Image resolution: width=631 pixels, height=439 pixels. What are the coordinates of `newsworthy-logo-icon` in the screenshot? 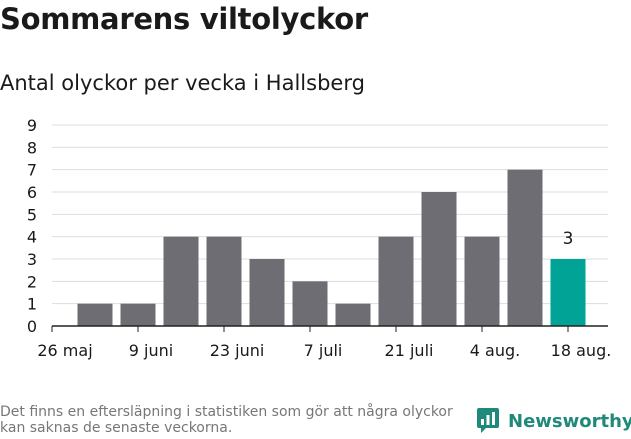 It's located at (488, 420).